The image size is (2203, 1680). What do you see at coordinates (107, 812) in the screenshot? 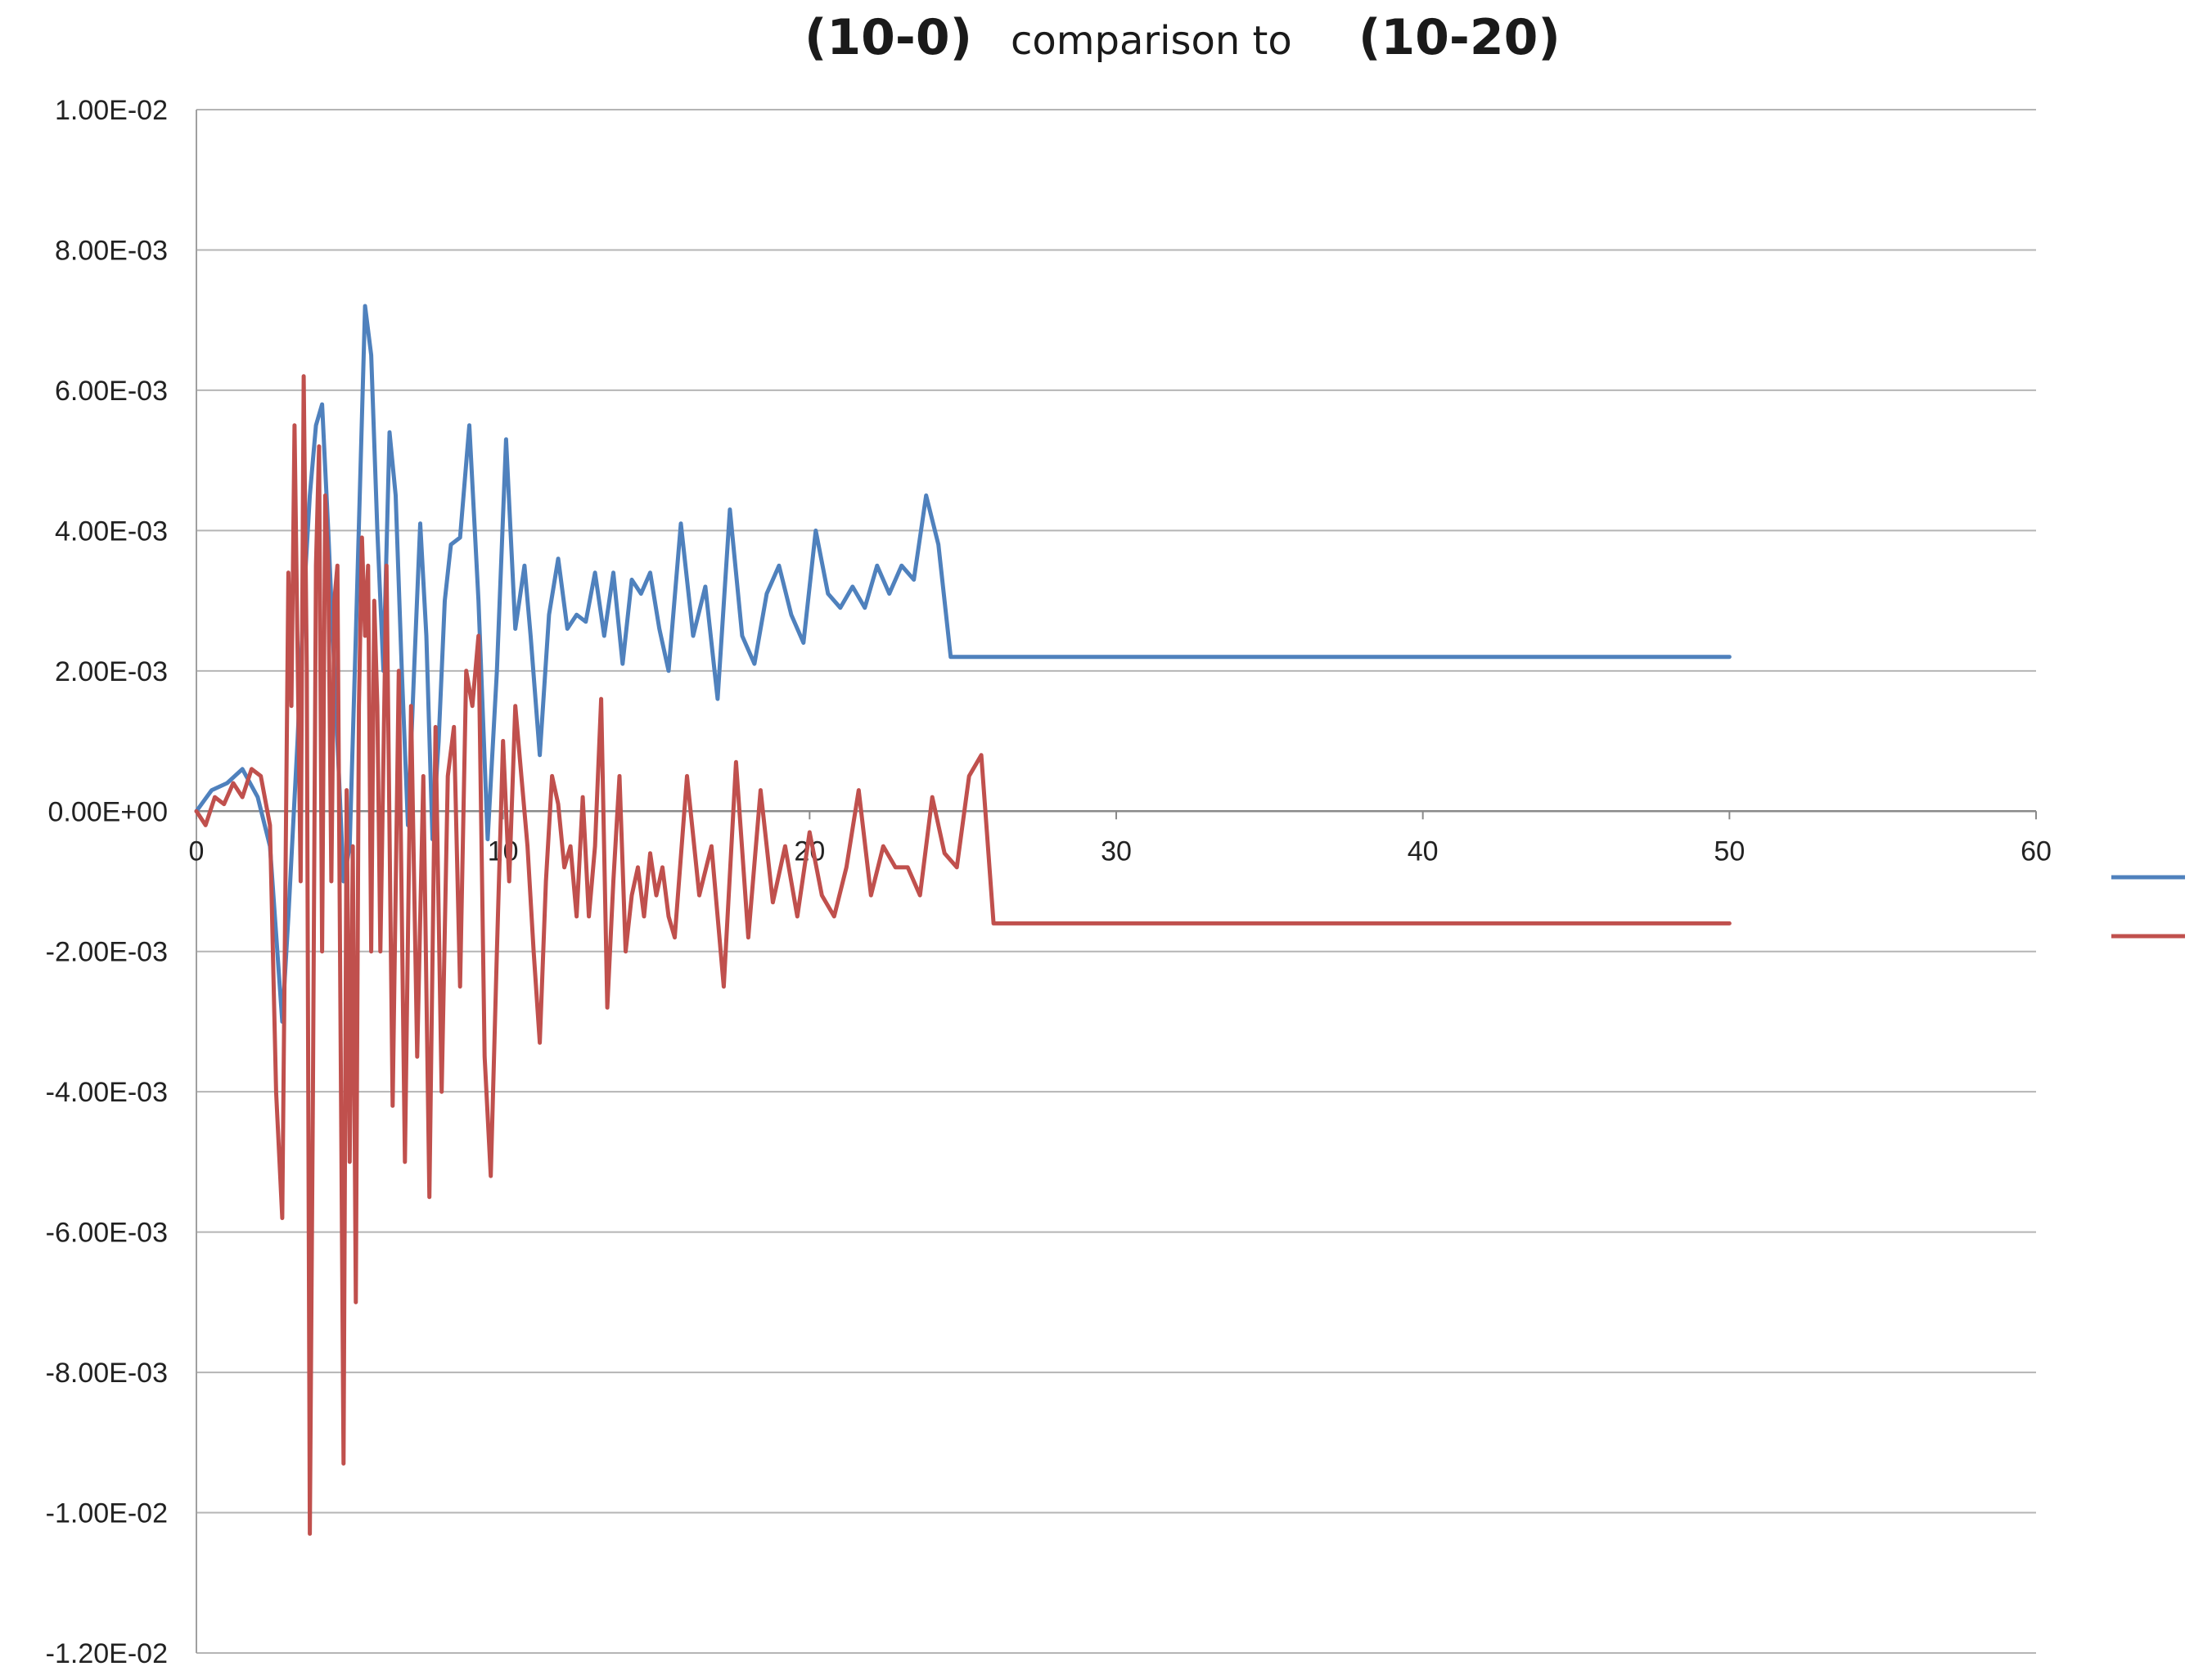
I see `y-tick-label: 0.00E+00` at bounding box center [107, 812].